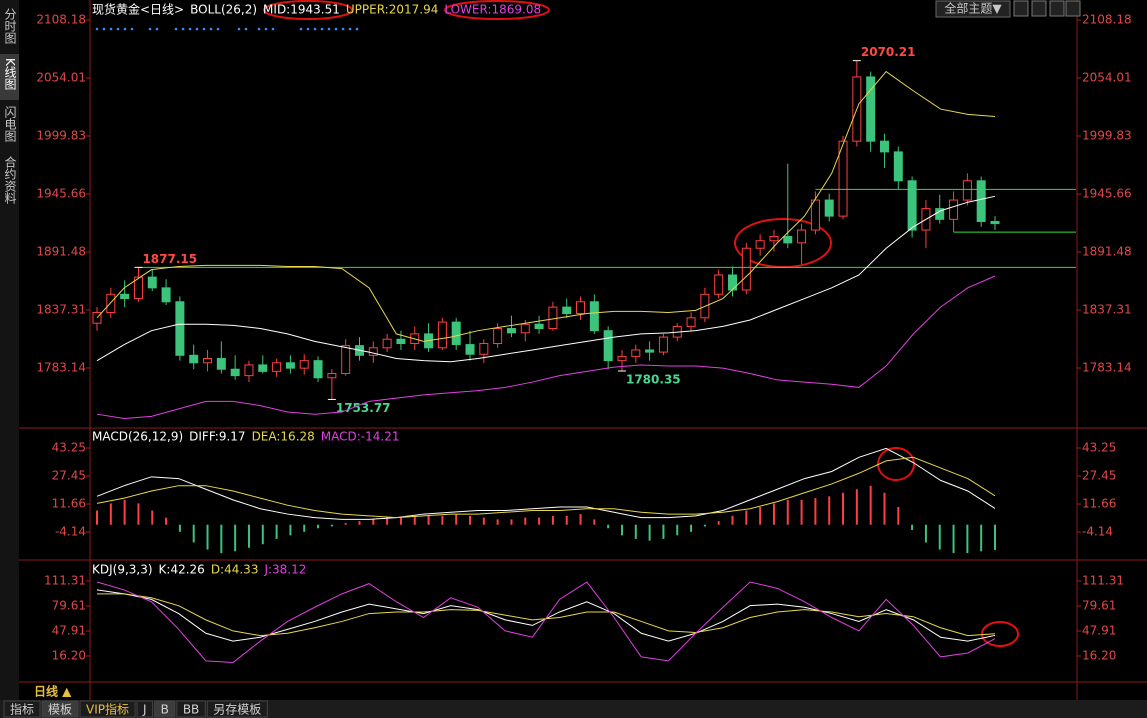 This screenshot has height=718, width=1147. Describe the element at coordinates (10, 124) in the screenshot. I see `sidebar-tab: 闪电图` at that location.